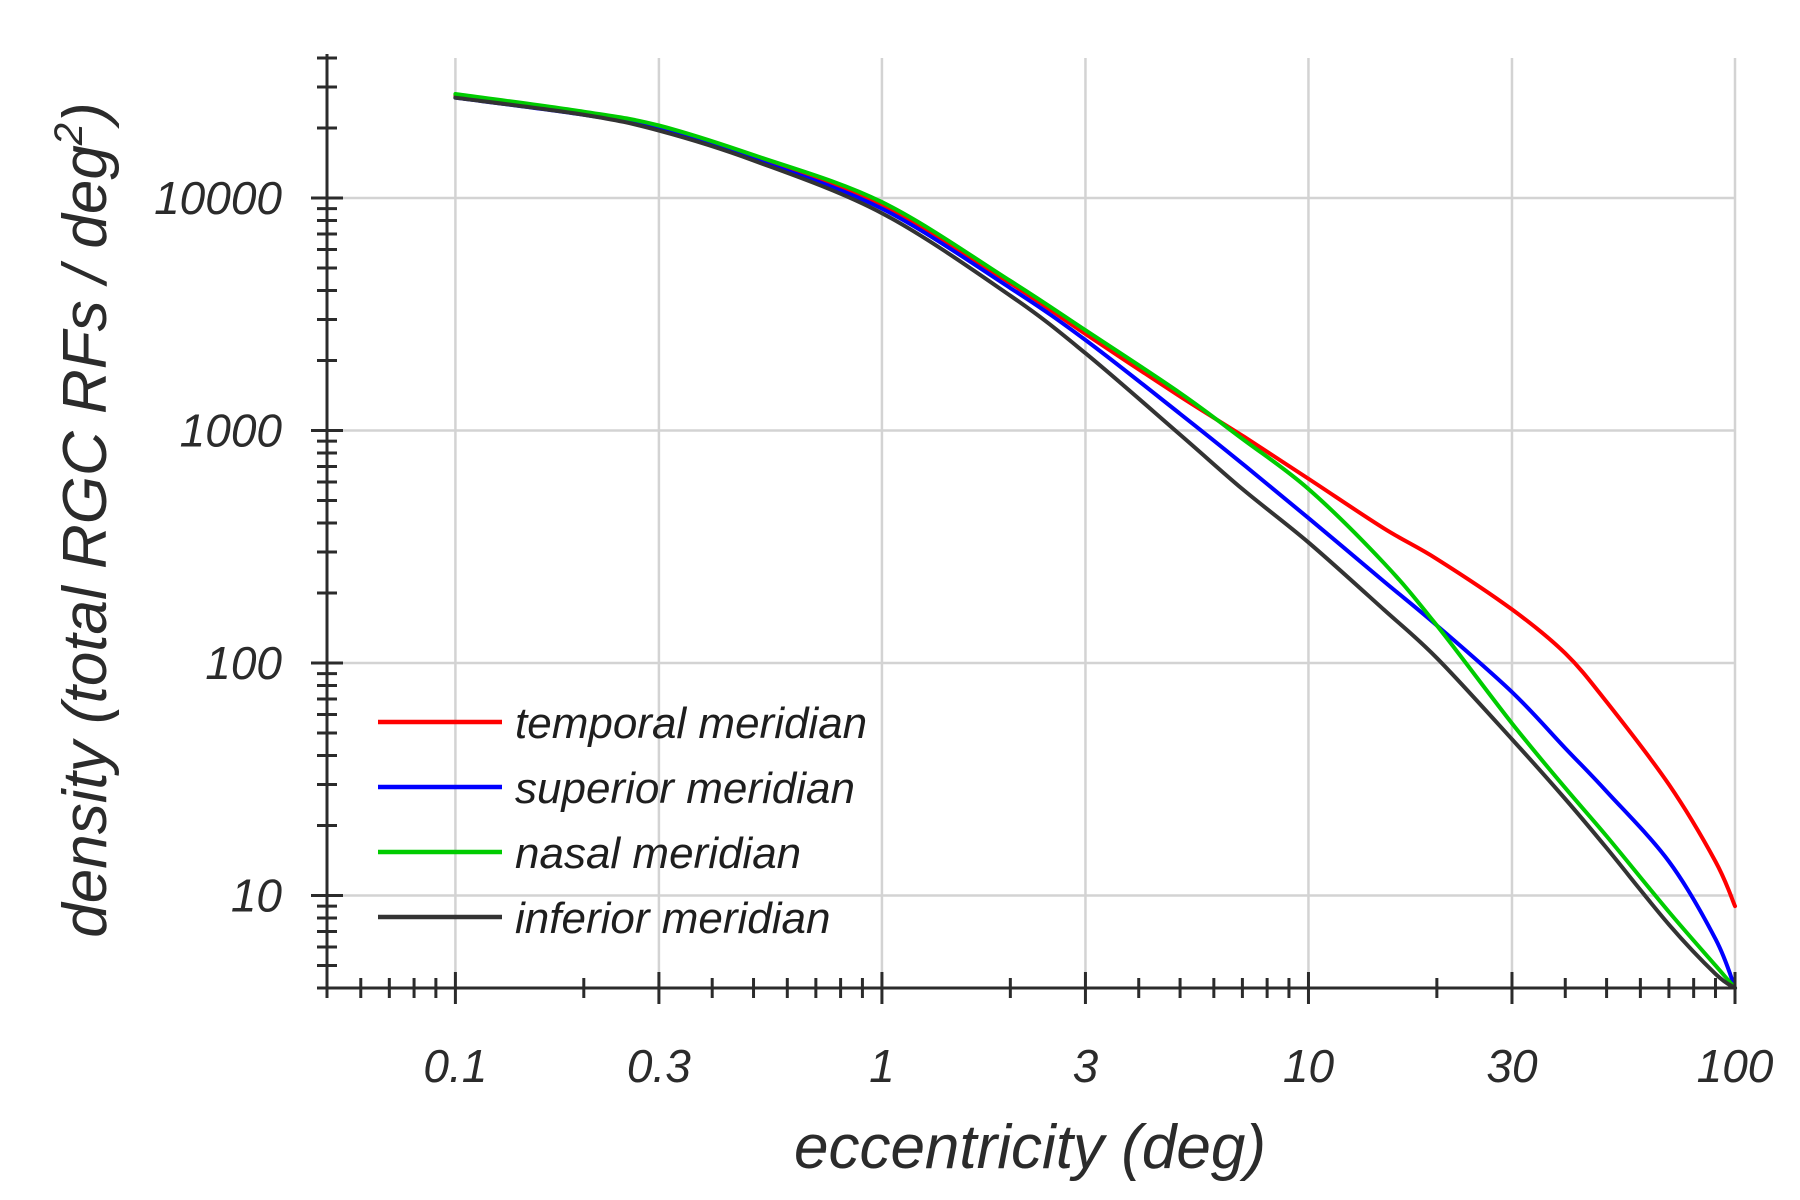 This screenshot has width=1800, height=1200. I want to click on y-tick-label: 100, so click(243, 663).